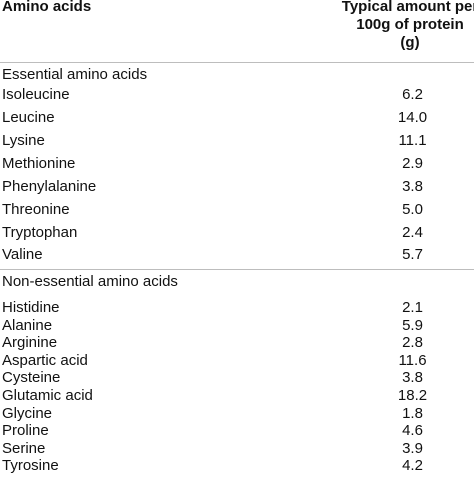  Describe the element at coordinates (237, 62) in the screenshot. I see `header-divider` at that location.